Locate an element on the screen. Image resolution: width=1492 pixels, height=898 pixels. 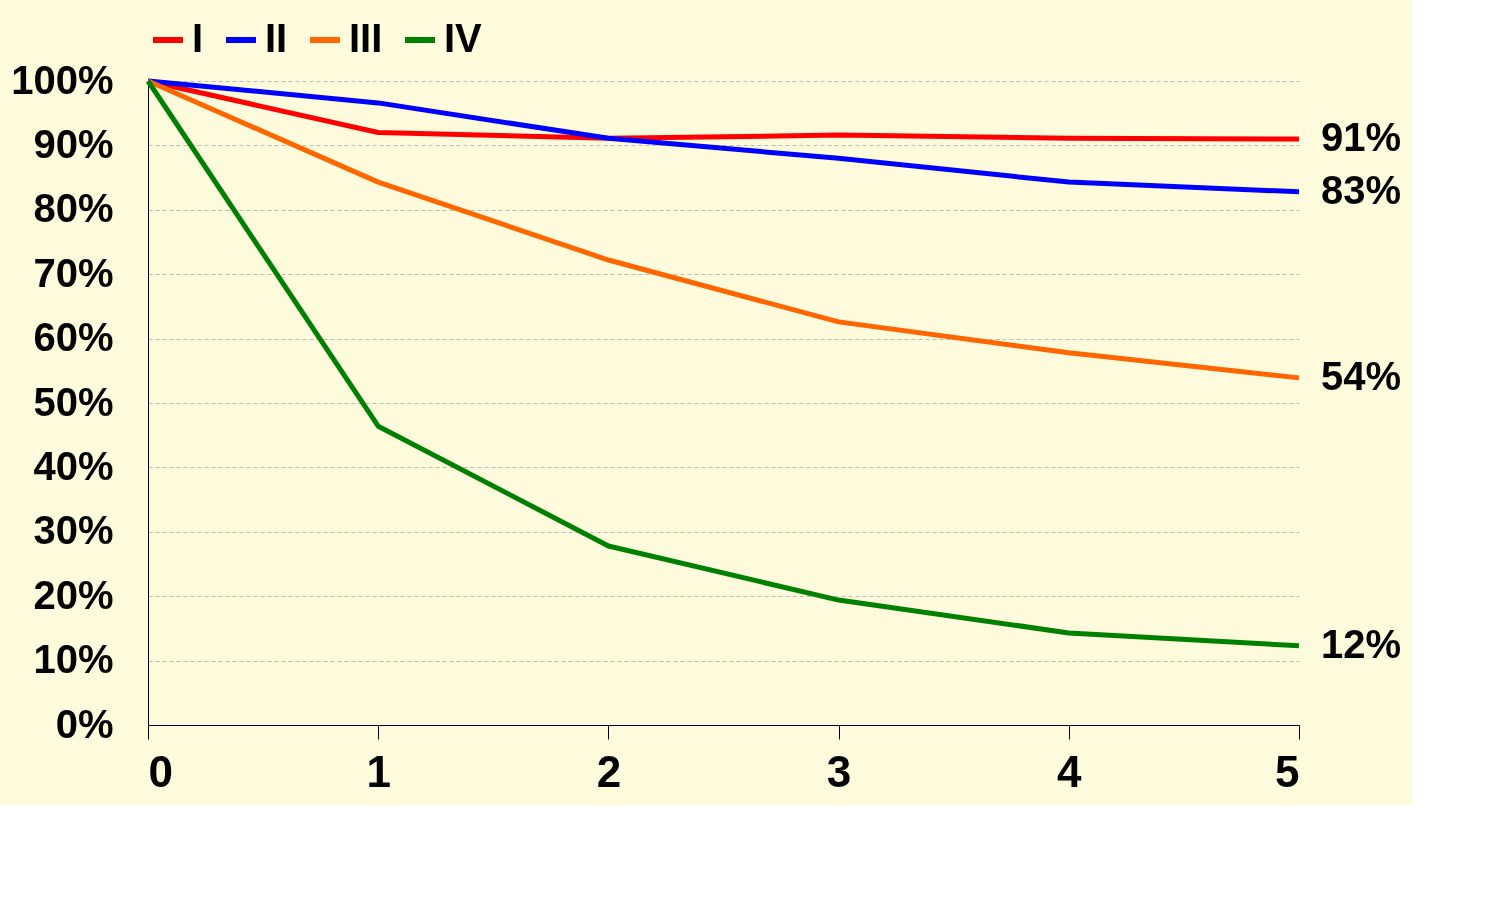
legend-label: III is located at coordinates (366, 38).